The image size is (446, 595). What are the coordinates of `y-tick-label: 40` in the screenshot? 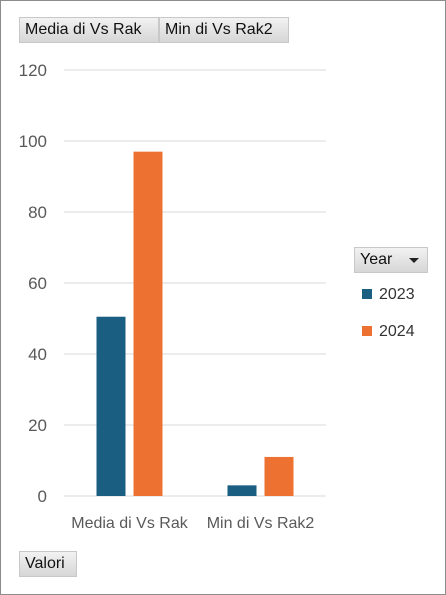 It's located at (37, 354).